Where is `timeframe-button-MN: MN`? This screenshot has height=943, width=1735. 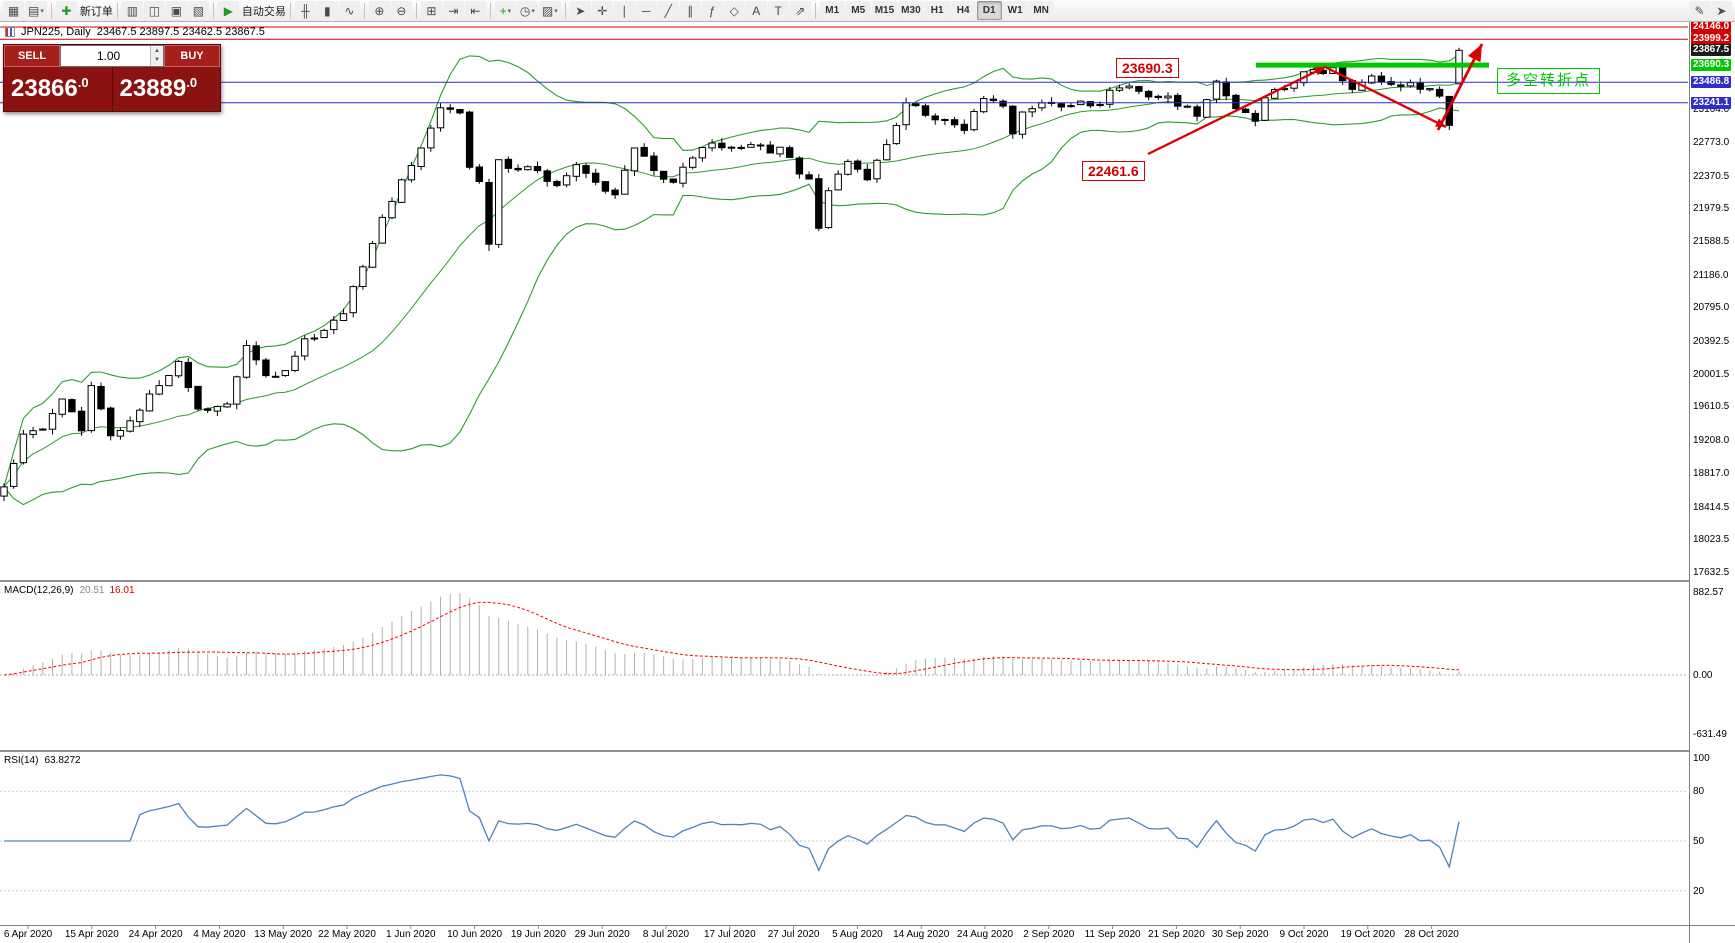 timeframe-button-MN: MN is located at coordinates (1041, 10).